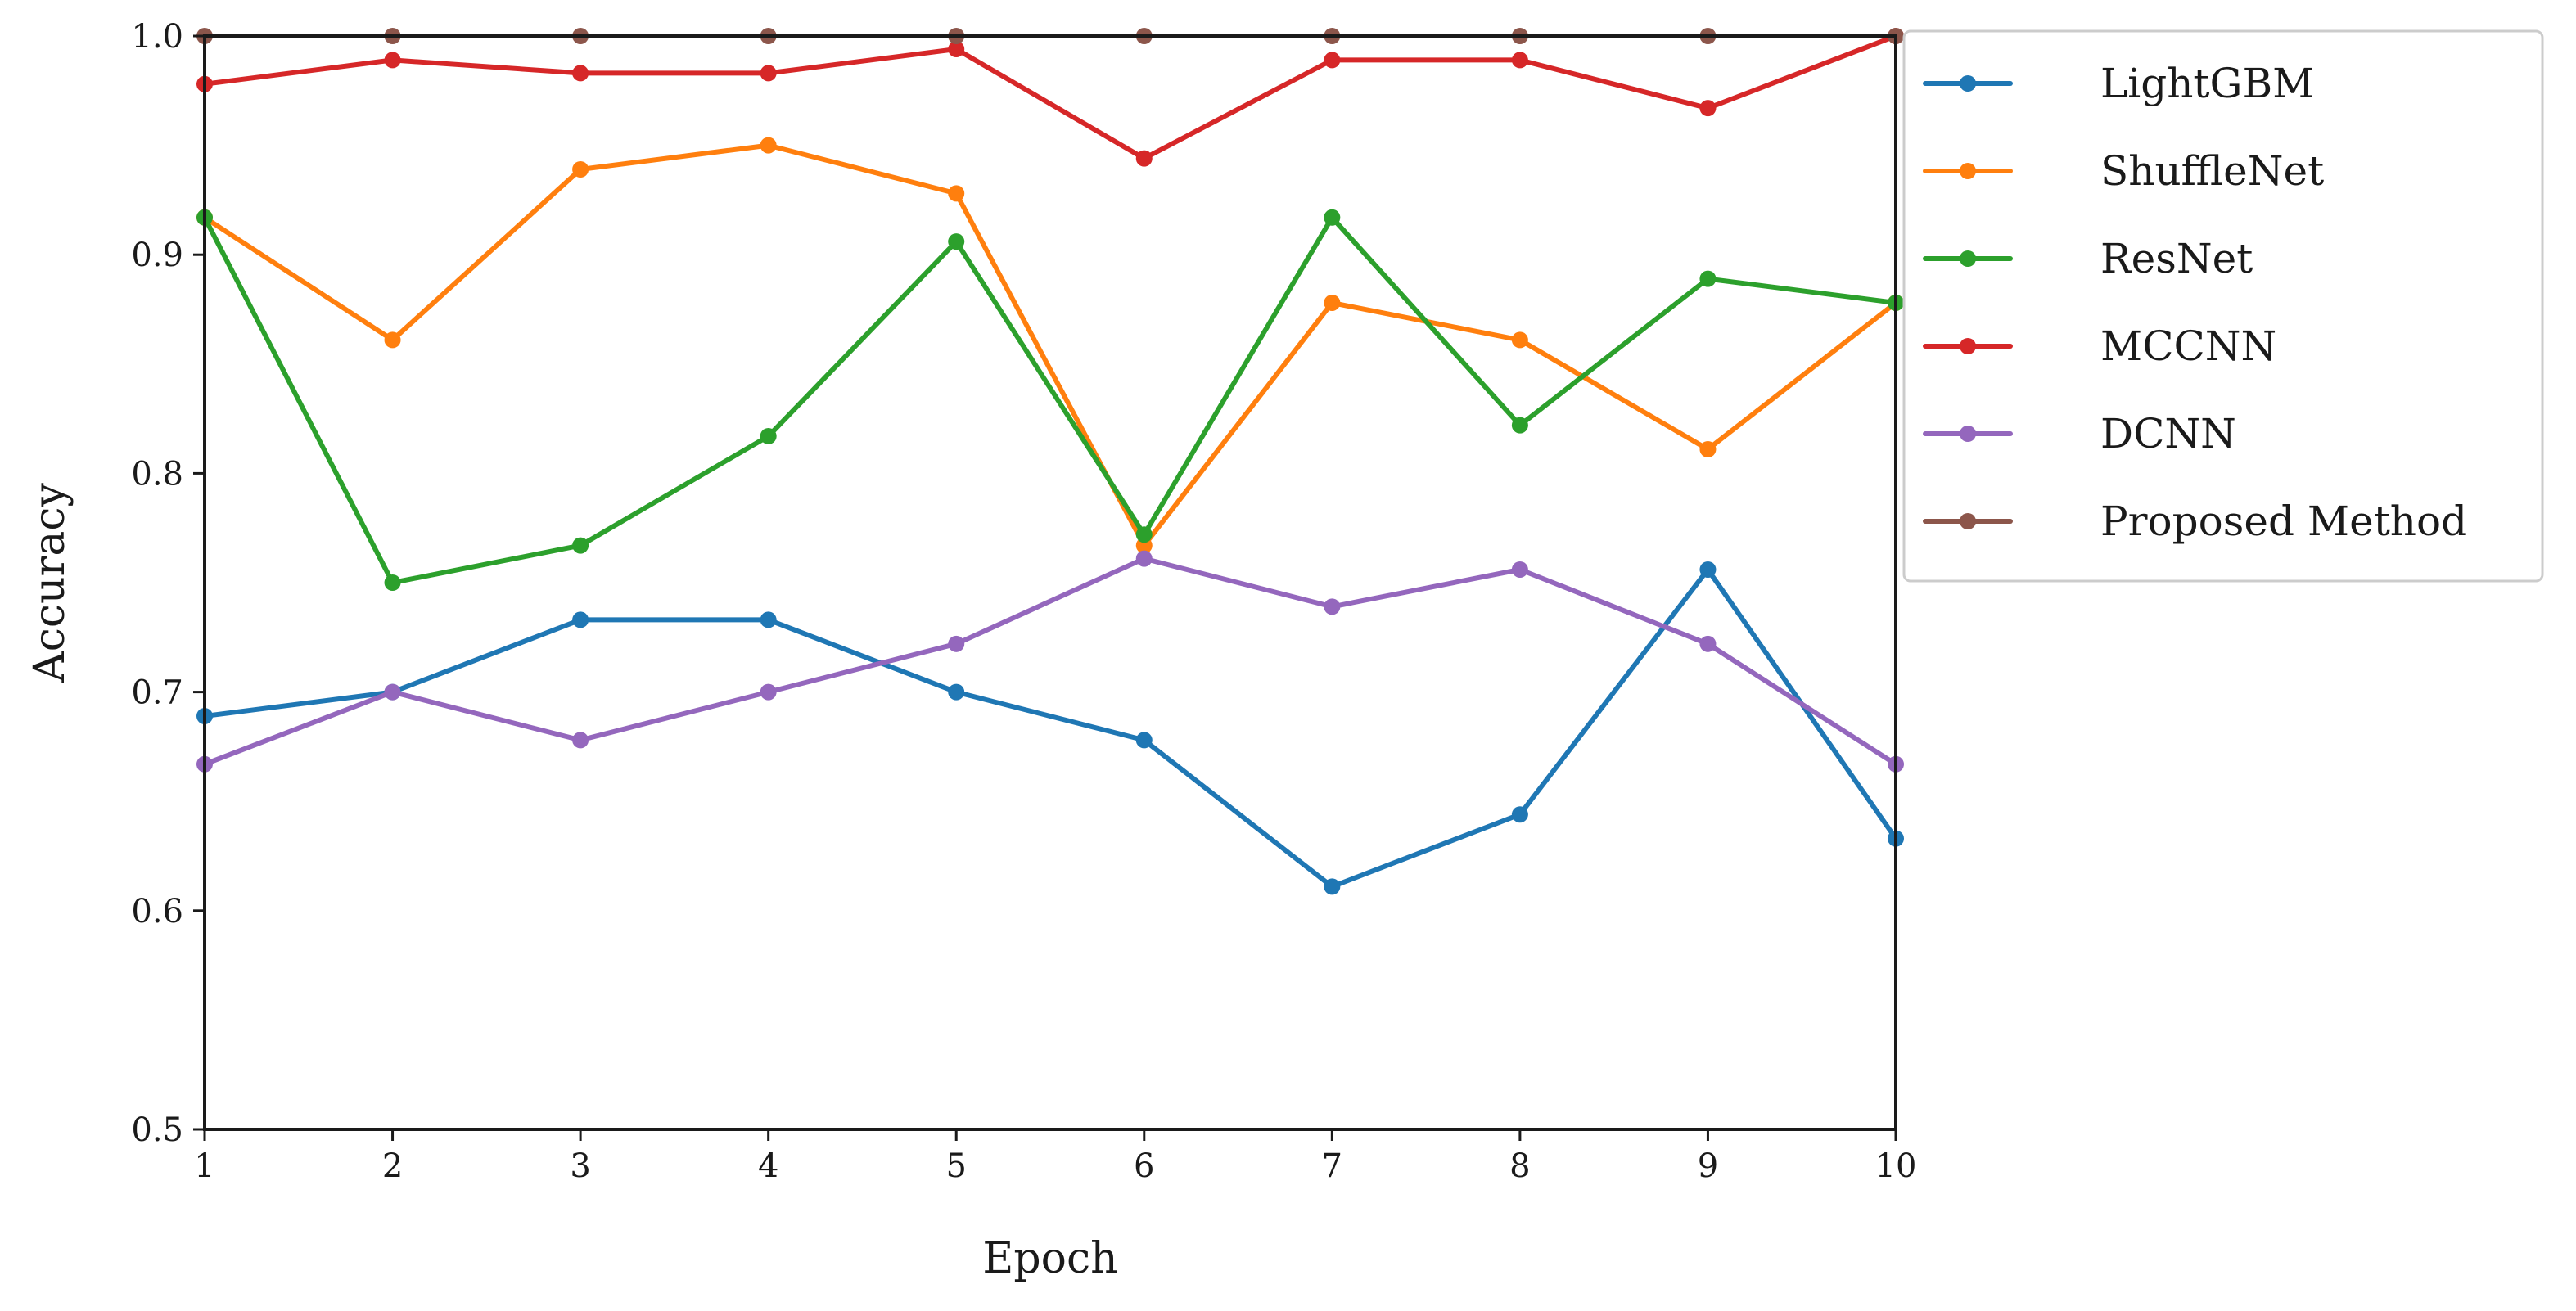 The image size is (2576, 1311). What do you see at coordinates (157, 1130) in the screenshot?
I see `y-tick-label: 0.5` at bounding box center [157, 1130].